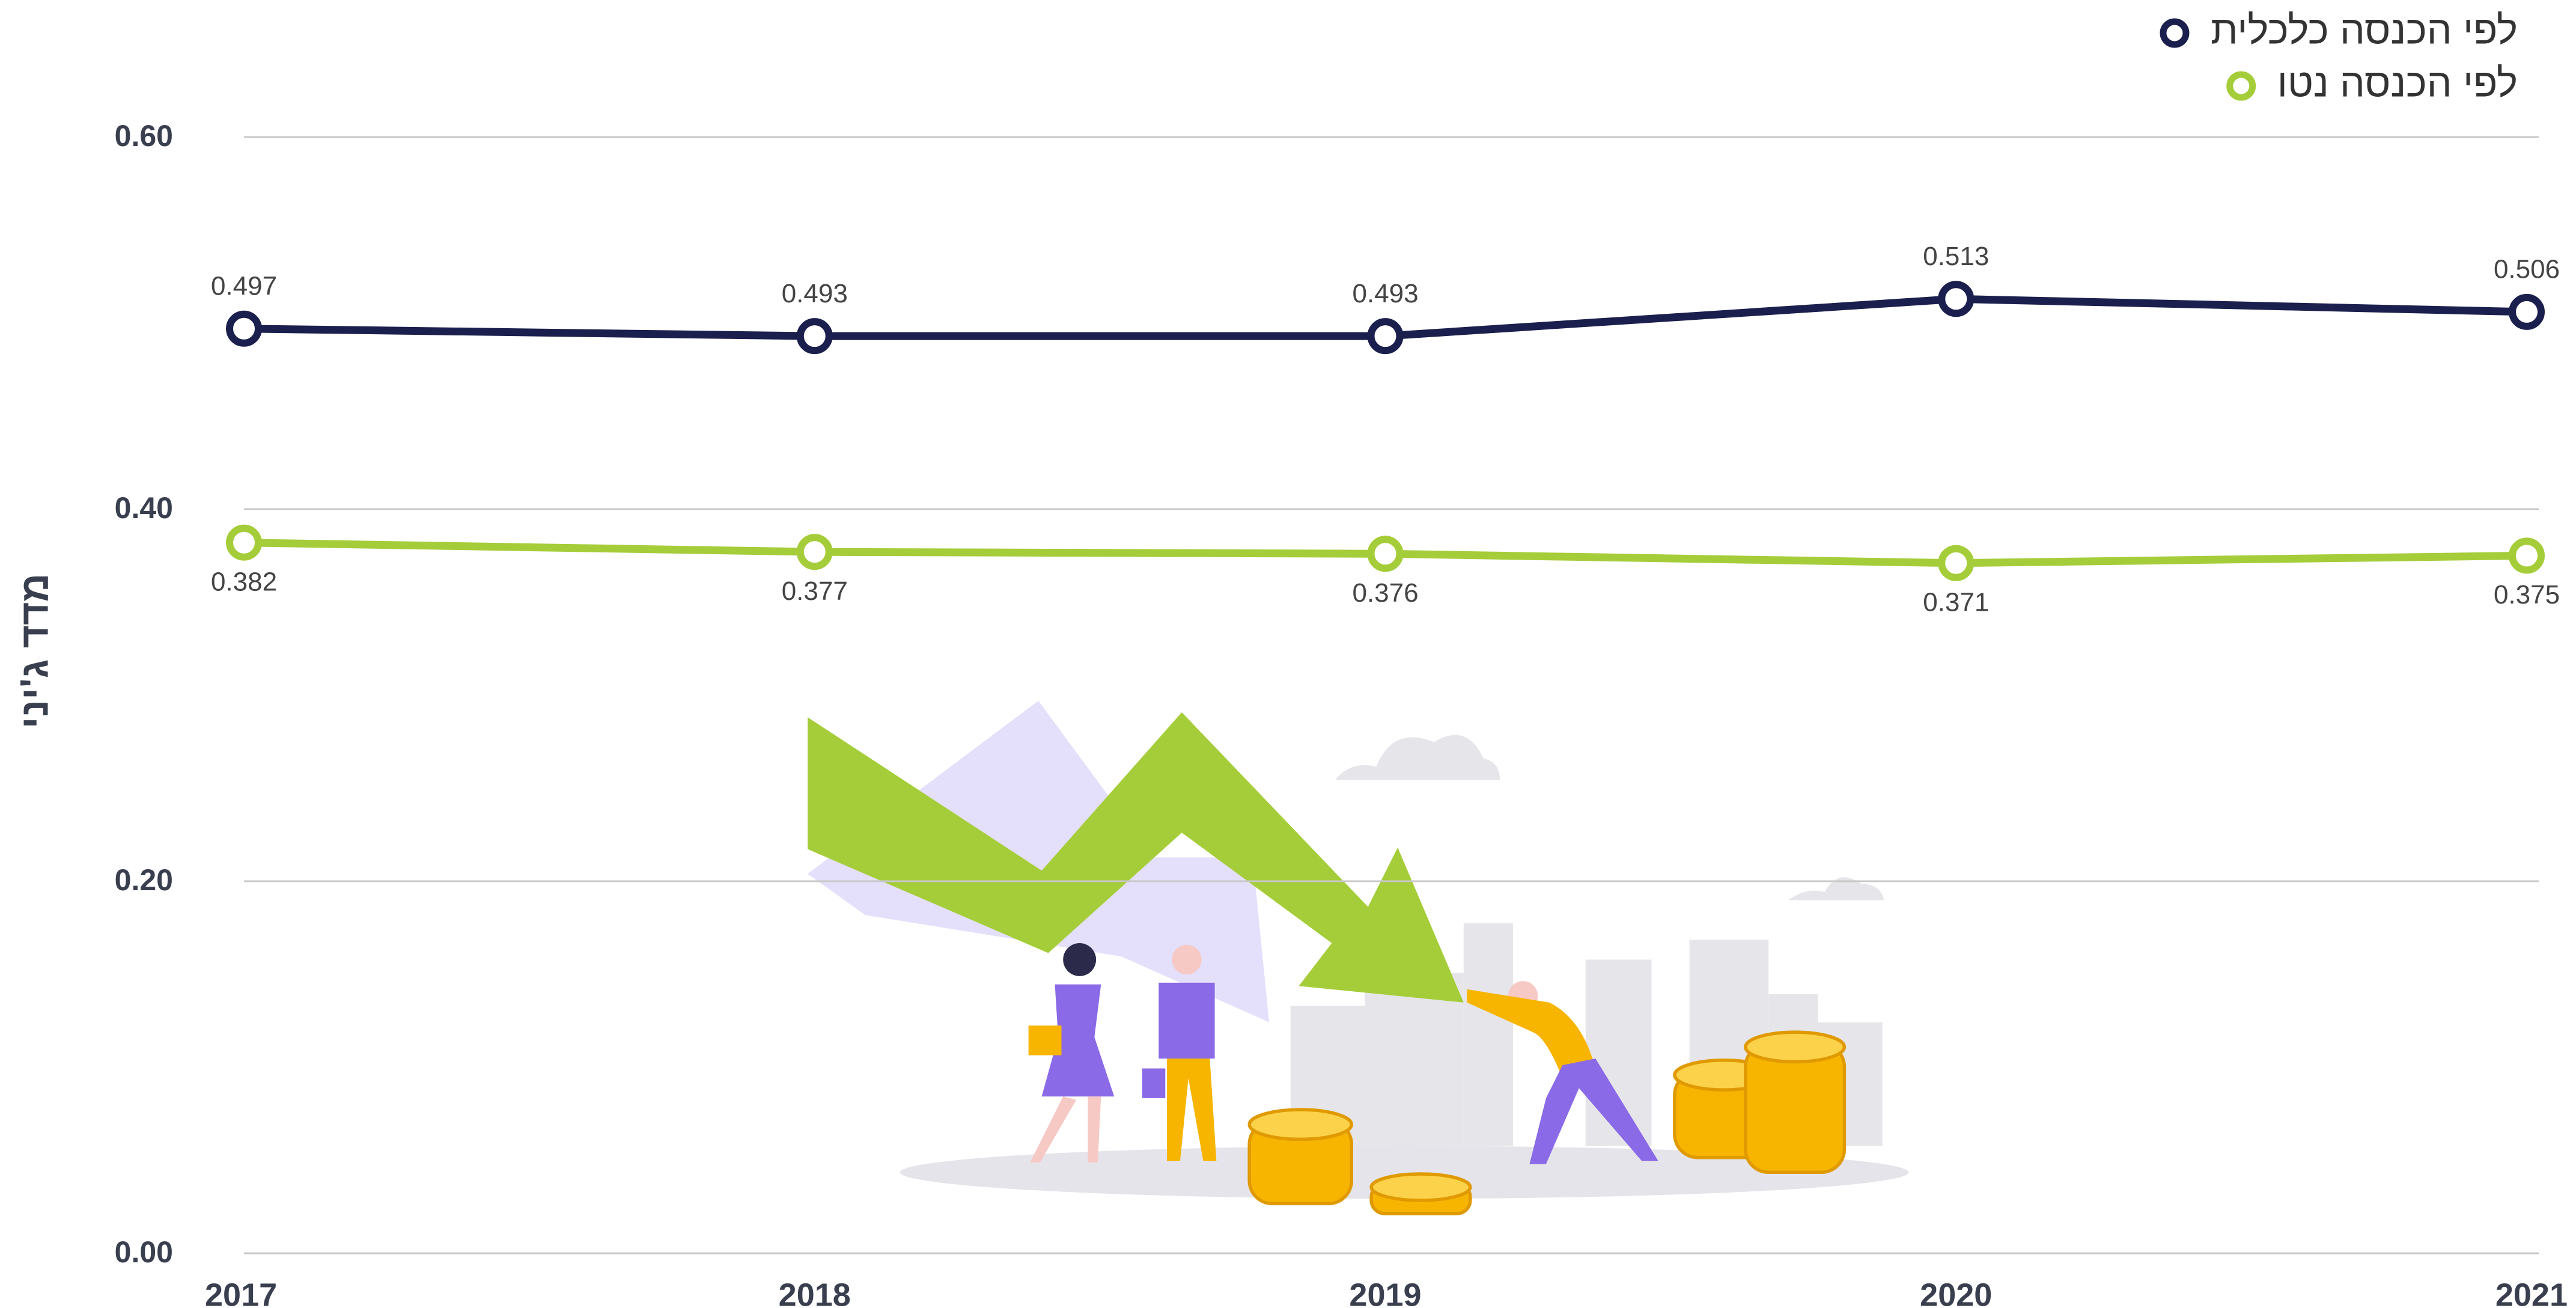  What do you see at coordinates (1385, 1292) in the screenshot?
I see `x-tick-label: 2019` at bounding box center [1385, 1292].